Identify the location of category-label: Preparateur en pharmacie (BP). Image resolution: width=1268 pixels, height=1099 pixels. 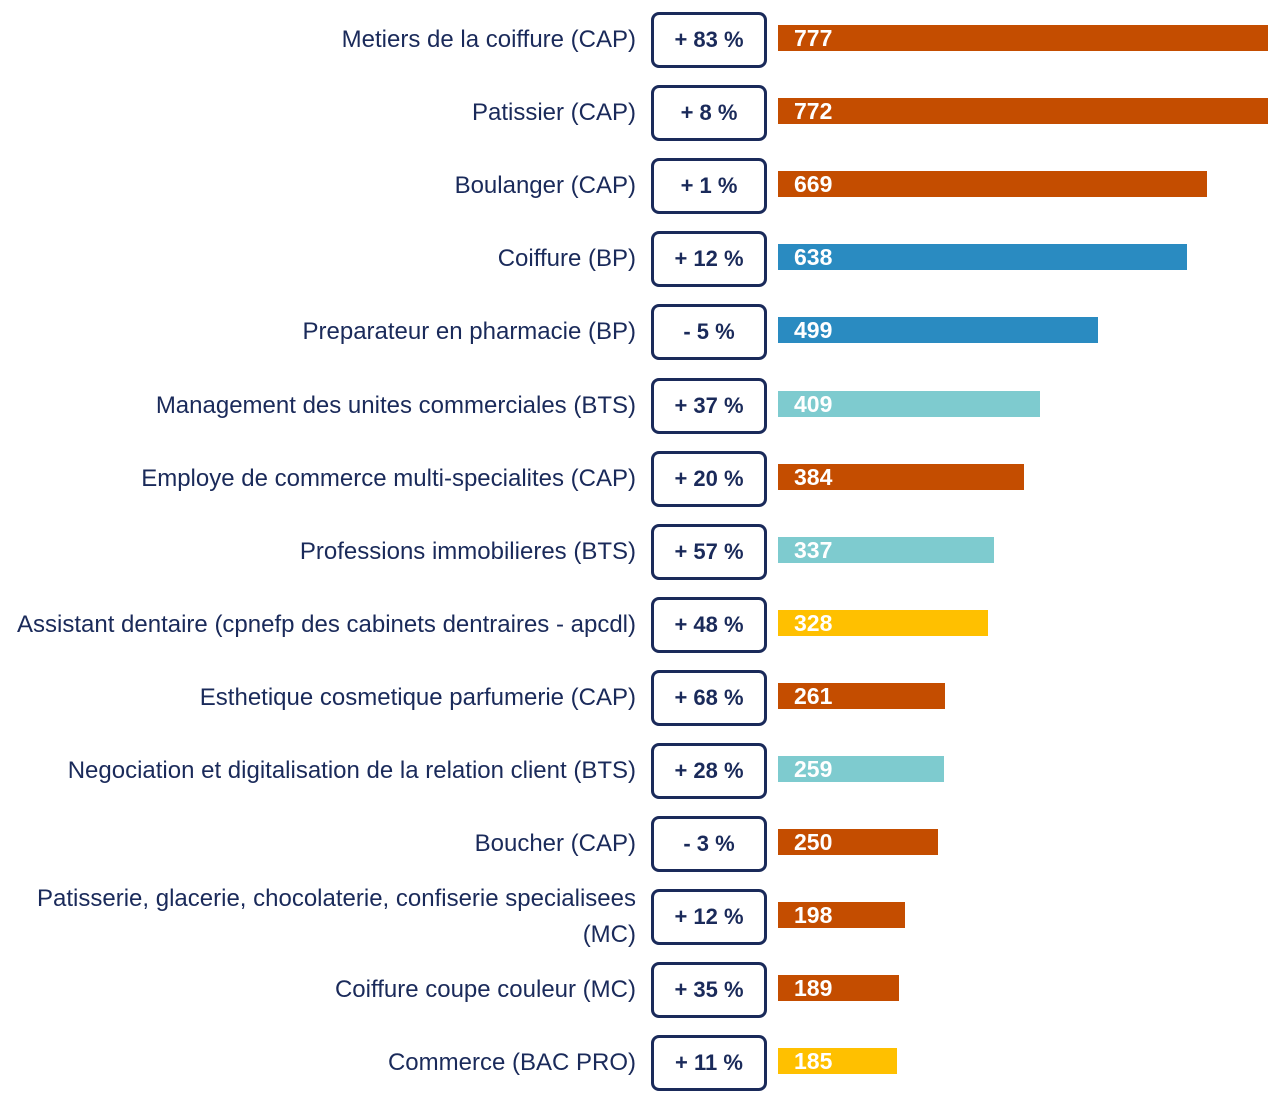
(469, 332).